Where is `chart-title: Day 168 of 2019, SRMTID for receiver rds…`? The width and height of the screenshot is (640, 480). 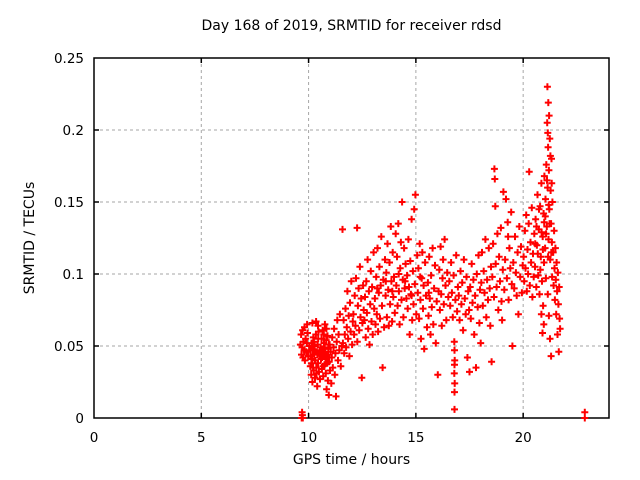 chart-title: Day 168 of 2019, SRMTID for receiver rds… is located at coordinates (351, 26).